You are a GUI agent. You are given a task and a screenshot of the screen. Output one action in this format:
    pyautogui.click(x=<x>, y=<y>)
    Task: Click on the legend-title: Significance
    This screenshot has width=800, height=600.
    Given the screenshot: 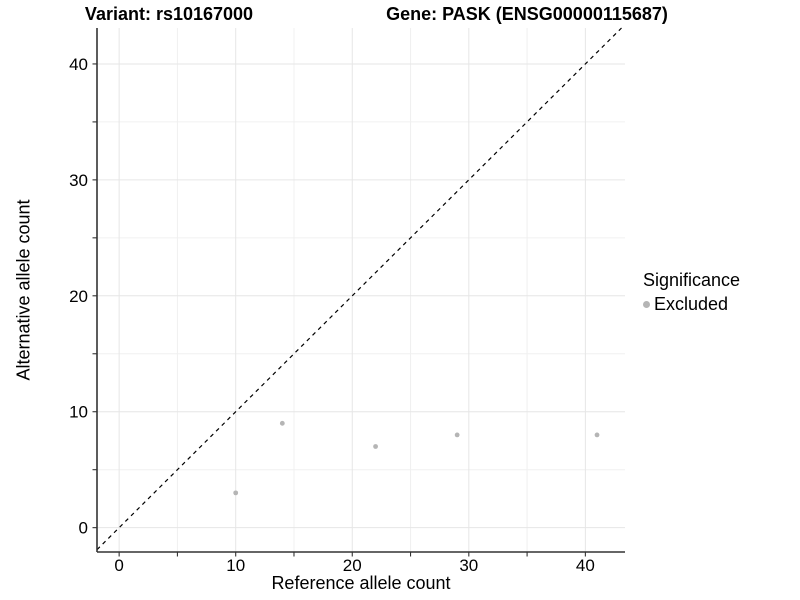 What is the action you would take?
    pyautogui.click(x=692, y=280)
    